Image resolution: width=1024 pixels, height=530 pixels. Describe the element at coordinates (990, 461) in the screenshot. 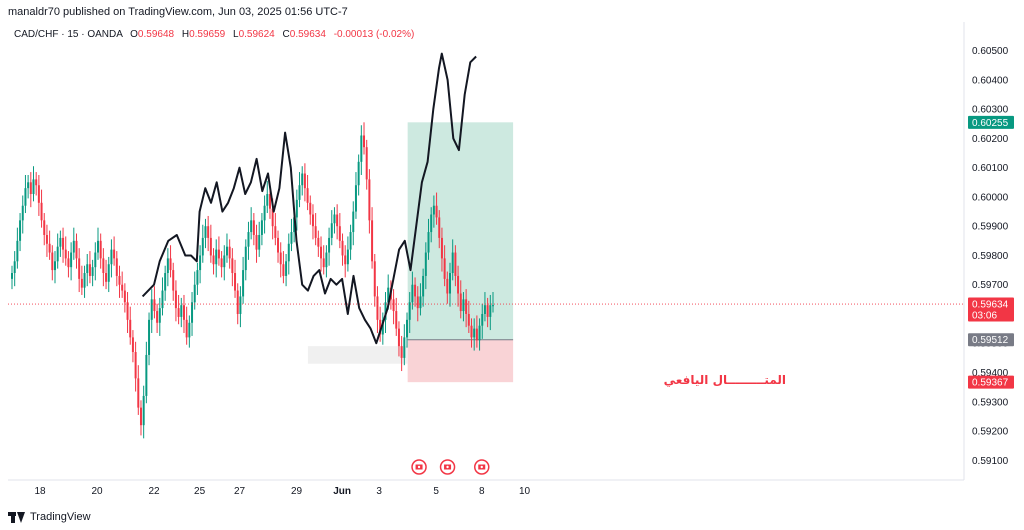

I see `y-tick-label: 0.59100` at that location.